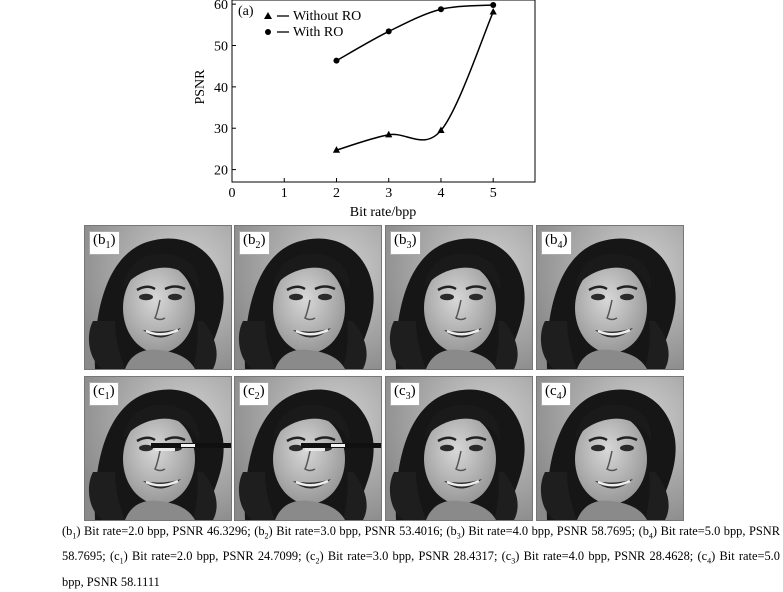 This screenshot has width=783, height=592. What do you see at coordinates (221, 6) in the screenshot?
I see `y-tick-label: 60` at bounding box center [221, 6].